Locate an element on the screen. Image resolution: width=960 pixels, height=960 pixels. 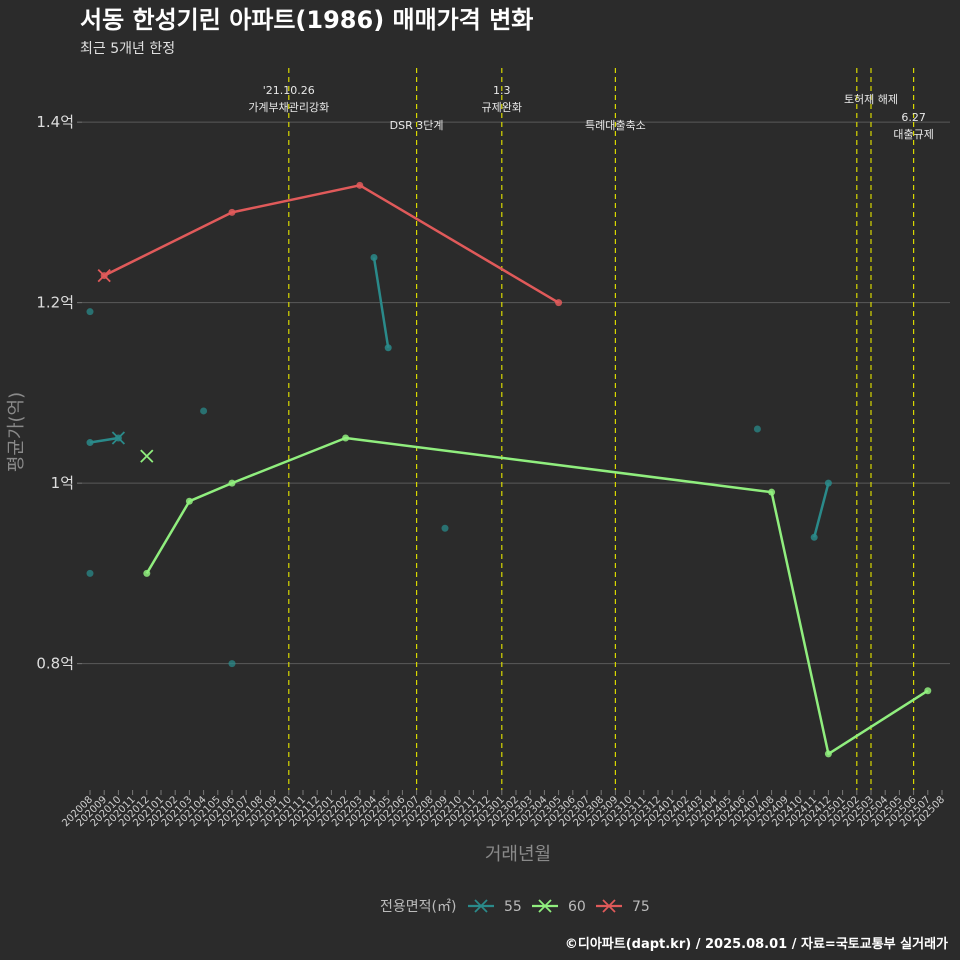
event-label: 가계부채관리강화 is located at coordinates (288, 107).